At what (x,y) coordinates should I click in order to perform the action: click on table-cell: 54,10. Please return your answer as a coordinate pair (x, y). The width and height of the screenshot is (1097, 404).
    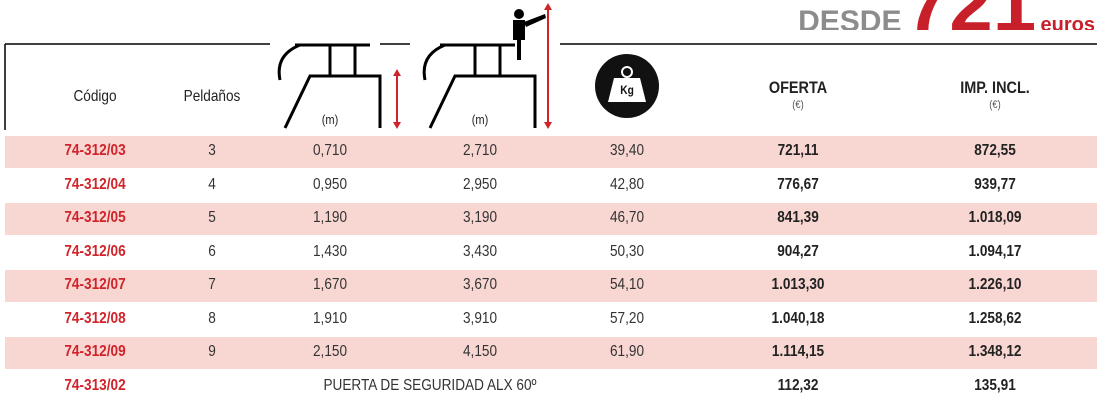
    Looking at the image, I should click on (627, 284).